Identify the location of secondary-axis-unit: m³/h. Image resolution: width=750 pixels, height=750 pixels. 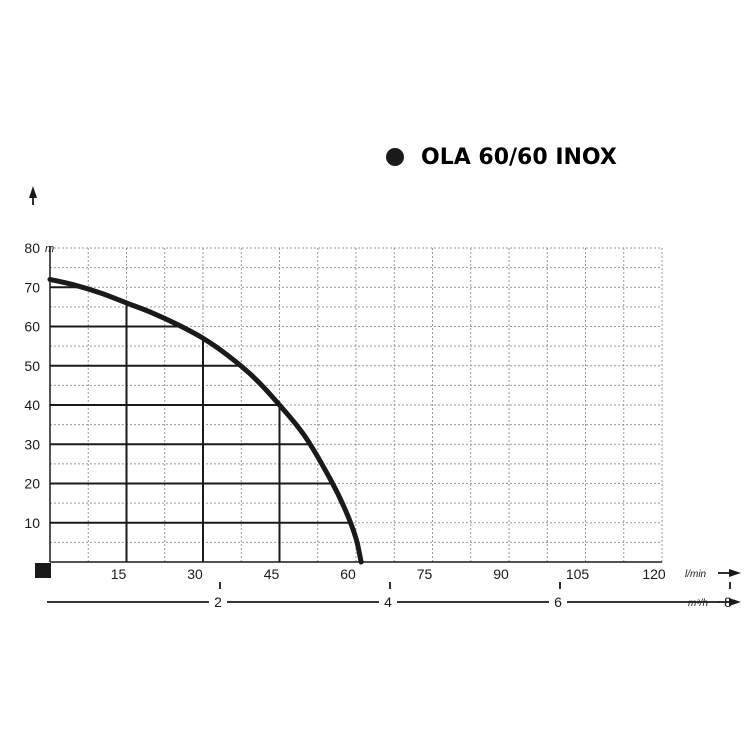
(698, 603).